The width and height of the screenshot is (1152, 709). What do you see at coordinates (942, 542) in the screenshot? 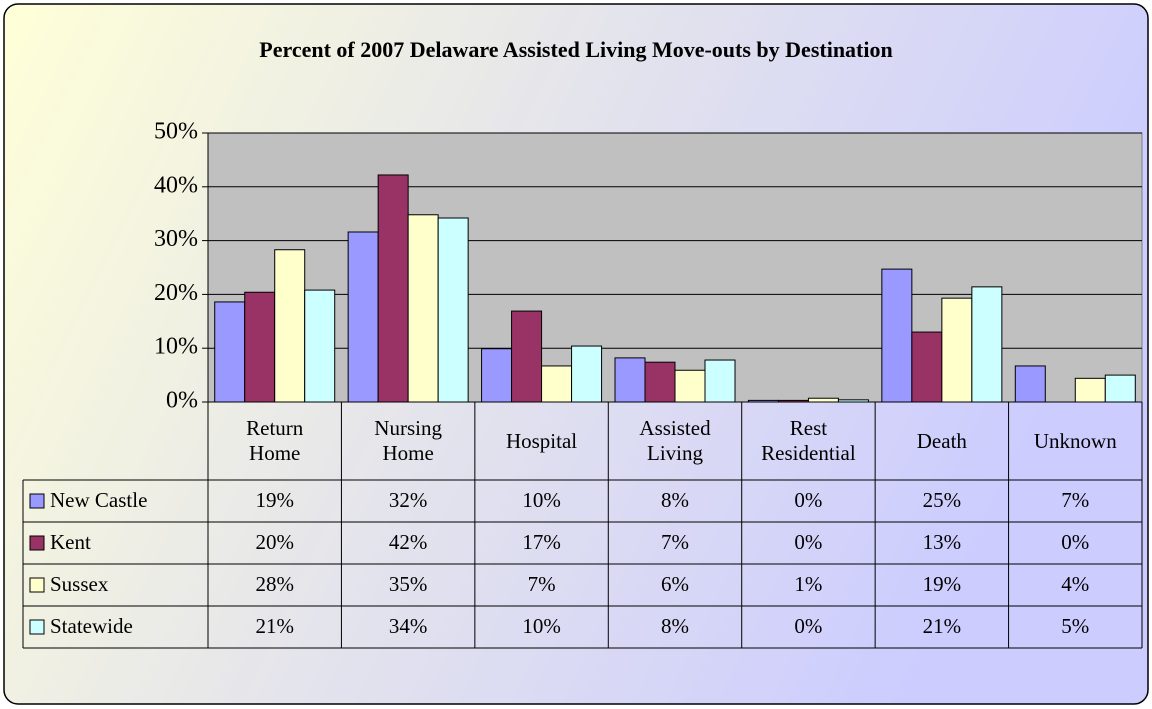
I see `table-value: 13%` at bounding box center [942, 542].